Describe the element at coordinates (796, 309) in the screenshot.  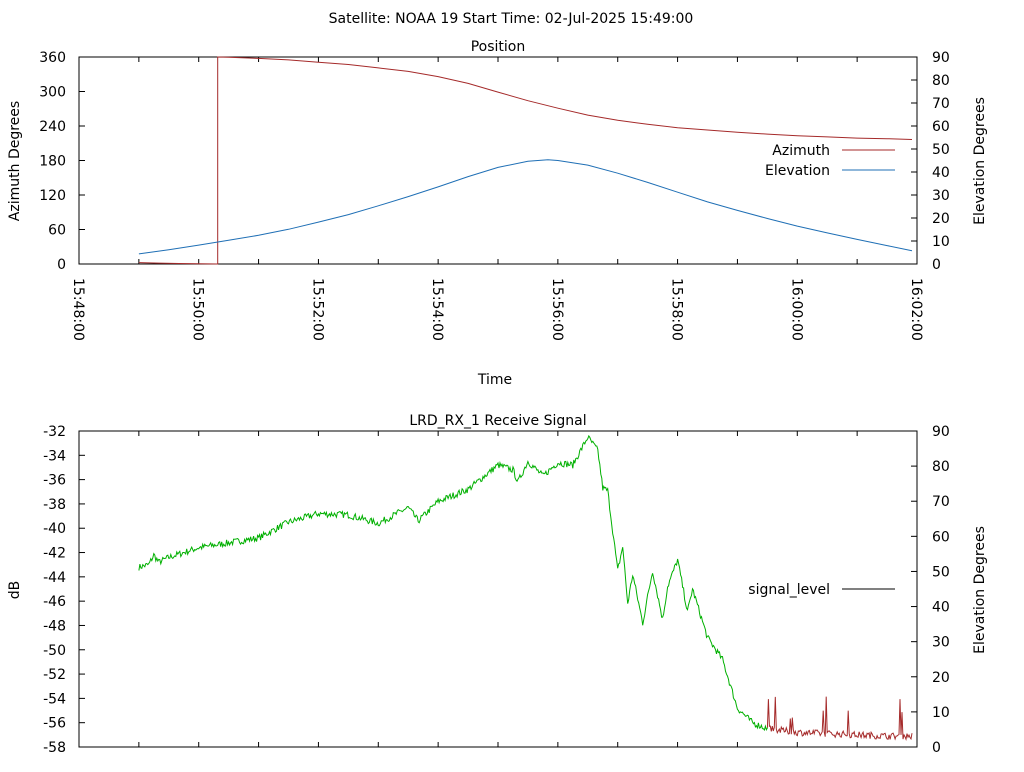
I see `time-tick-label: 16:00:00` at that location.